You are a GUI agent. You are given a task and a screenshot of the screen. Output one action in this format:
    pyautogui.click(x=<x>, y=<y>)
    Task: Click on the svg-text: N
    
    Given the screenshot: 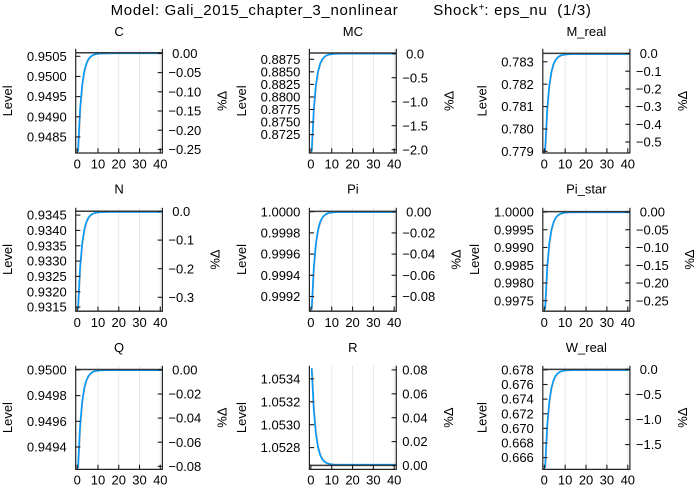 What is the action you would take?
    pyautogui.click(x=118, y=188)
    